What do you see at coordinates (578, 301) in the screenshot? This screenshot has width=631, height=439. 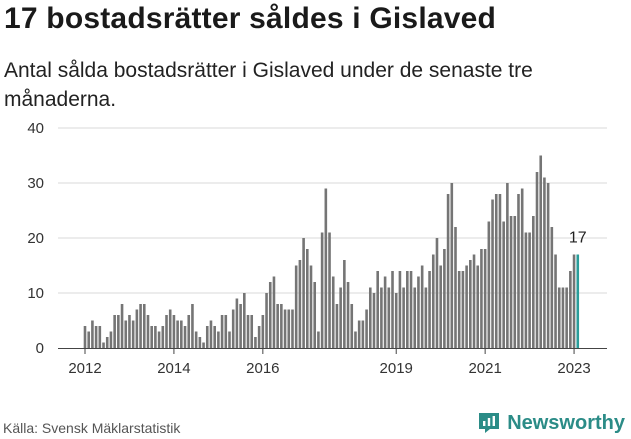 I see `highlight-bar` at bounding box center [578, 301].